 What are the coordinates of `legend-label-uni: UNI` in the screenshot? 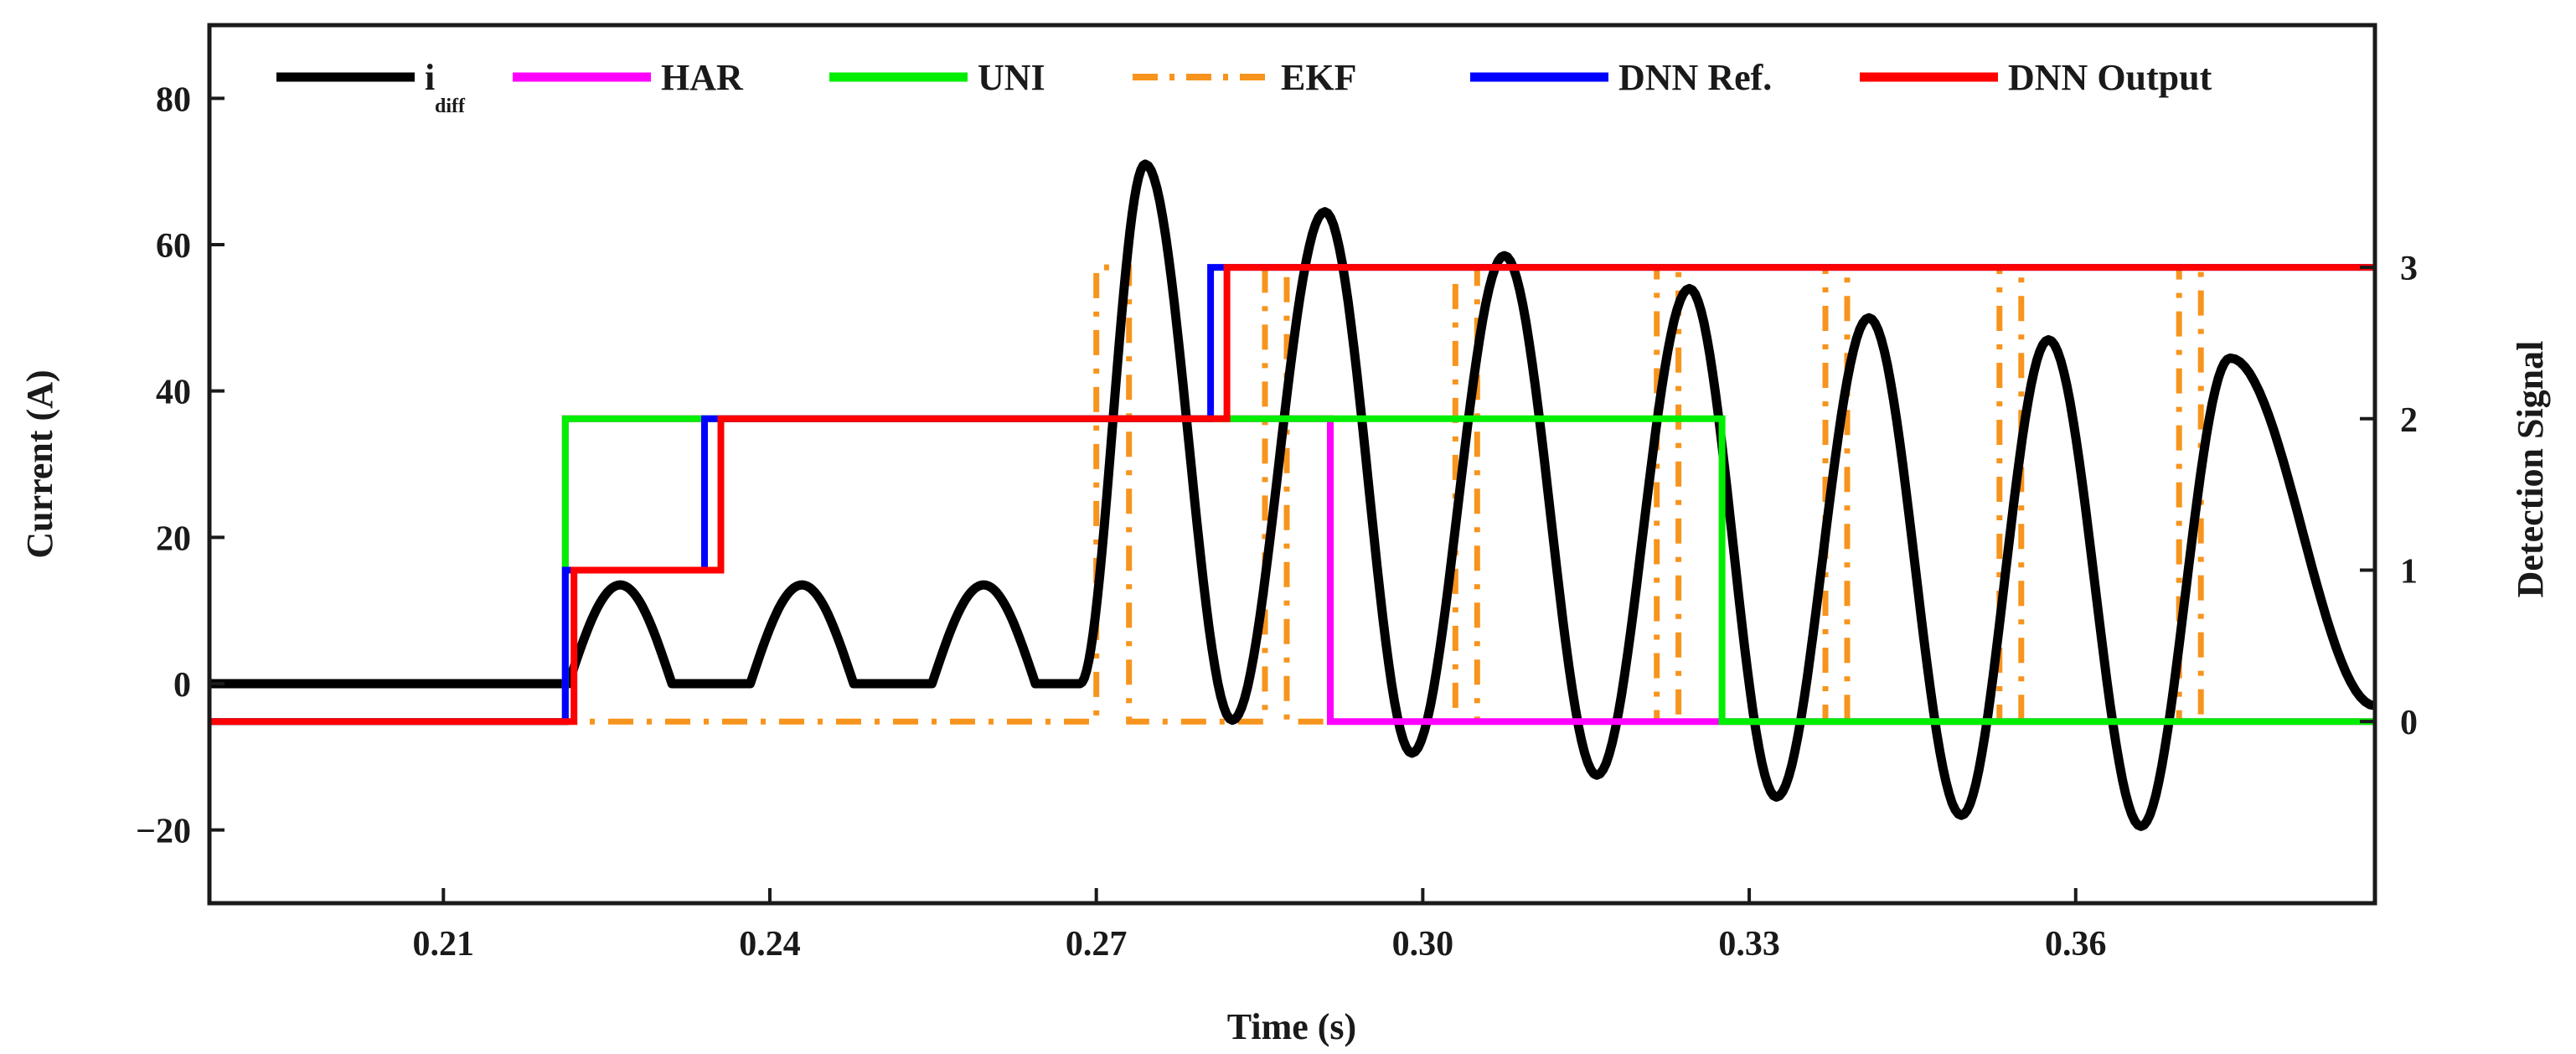 It's located at (1011, 77).